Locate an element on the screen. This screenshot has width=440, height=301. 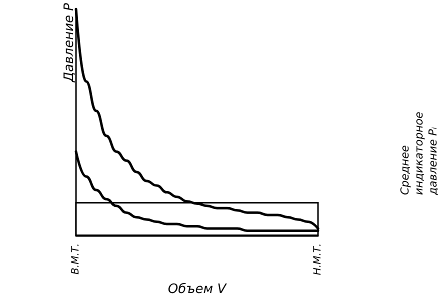
x-tick-label: В.М.Т. is located at coordinates (76, 258).